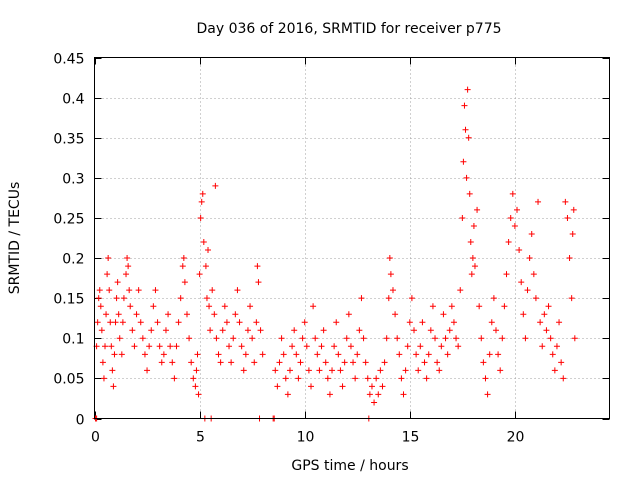 Image resolution: width=640 pixels, height=480 pixels. What do you see at coordinates (95, 438) in the screenshot?
I see `x-tick-label: 0` at bounding box center [95, 438].